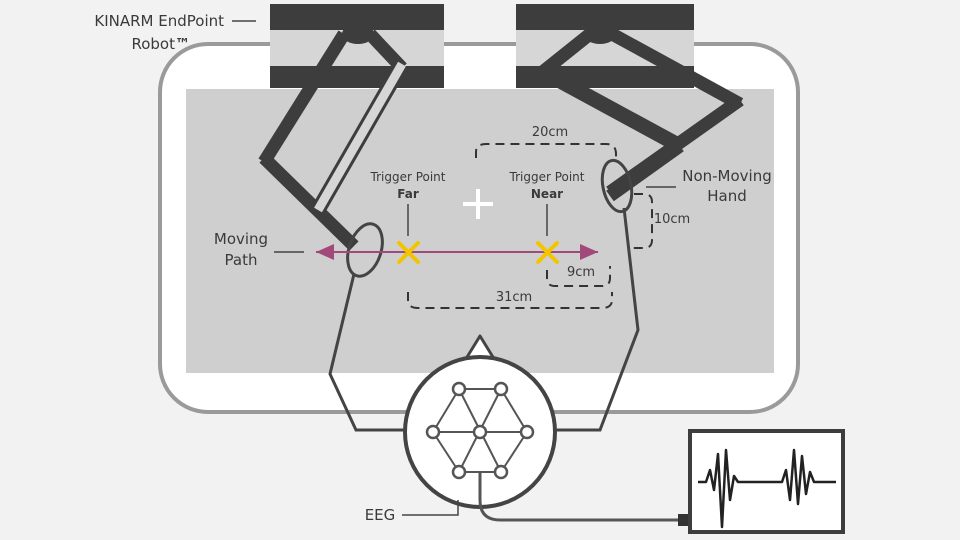 The width and height of the screenshot is (960, 540). I want to click on distance-31cm-bracket, so click(510, 300).